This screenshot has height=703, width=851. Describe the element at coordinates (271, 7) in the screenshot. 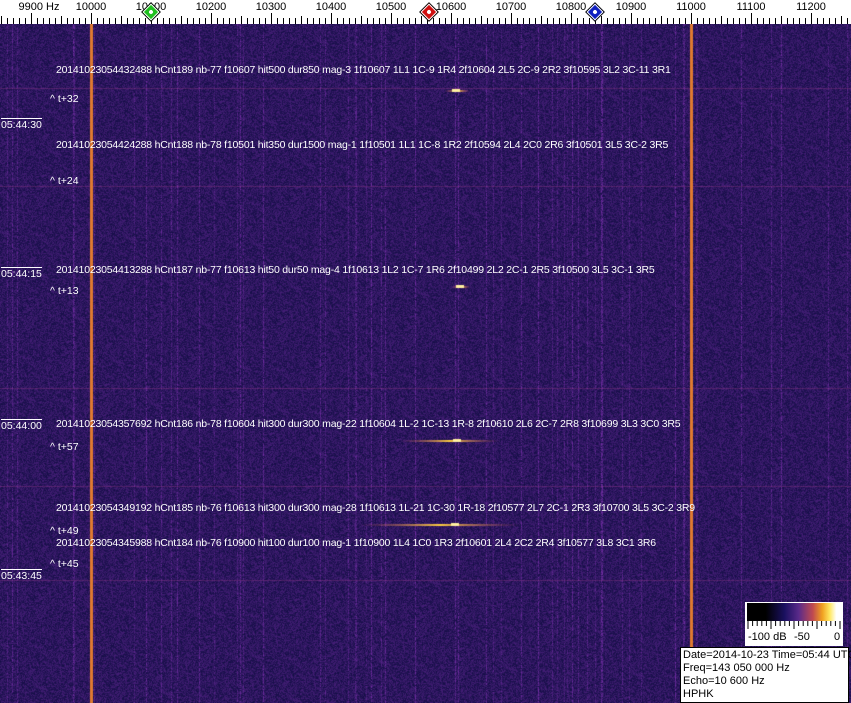

I see `tick-label: 10300` at that location.